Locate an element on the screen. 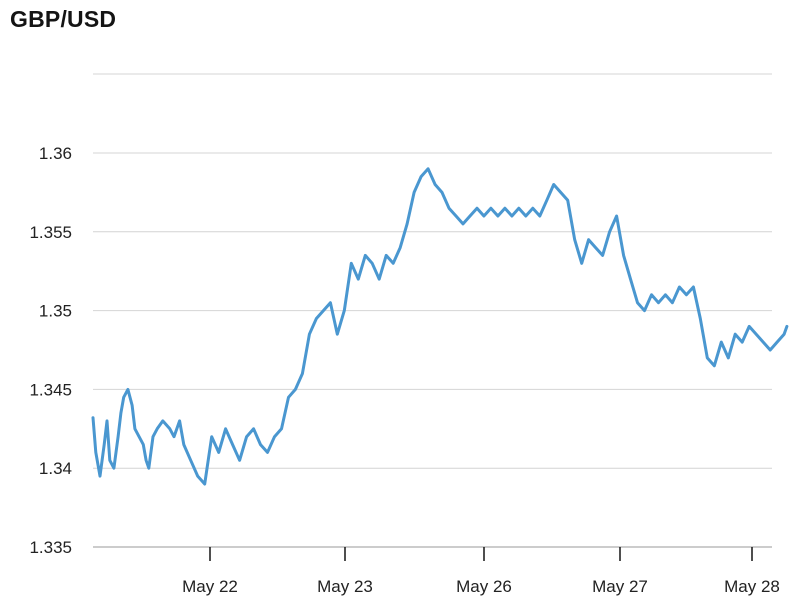  x-tick-label: May 28 is located at coordinates (752, 586).